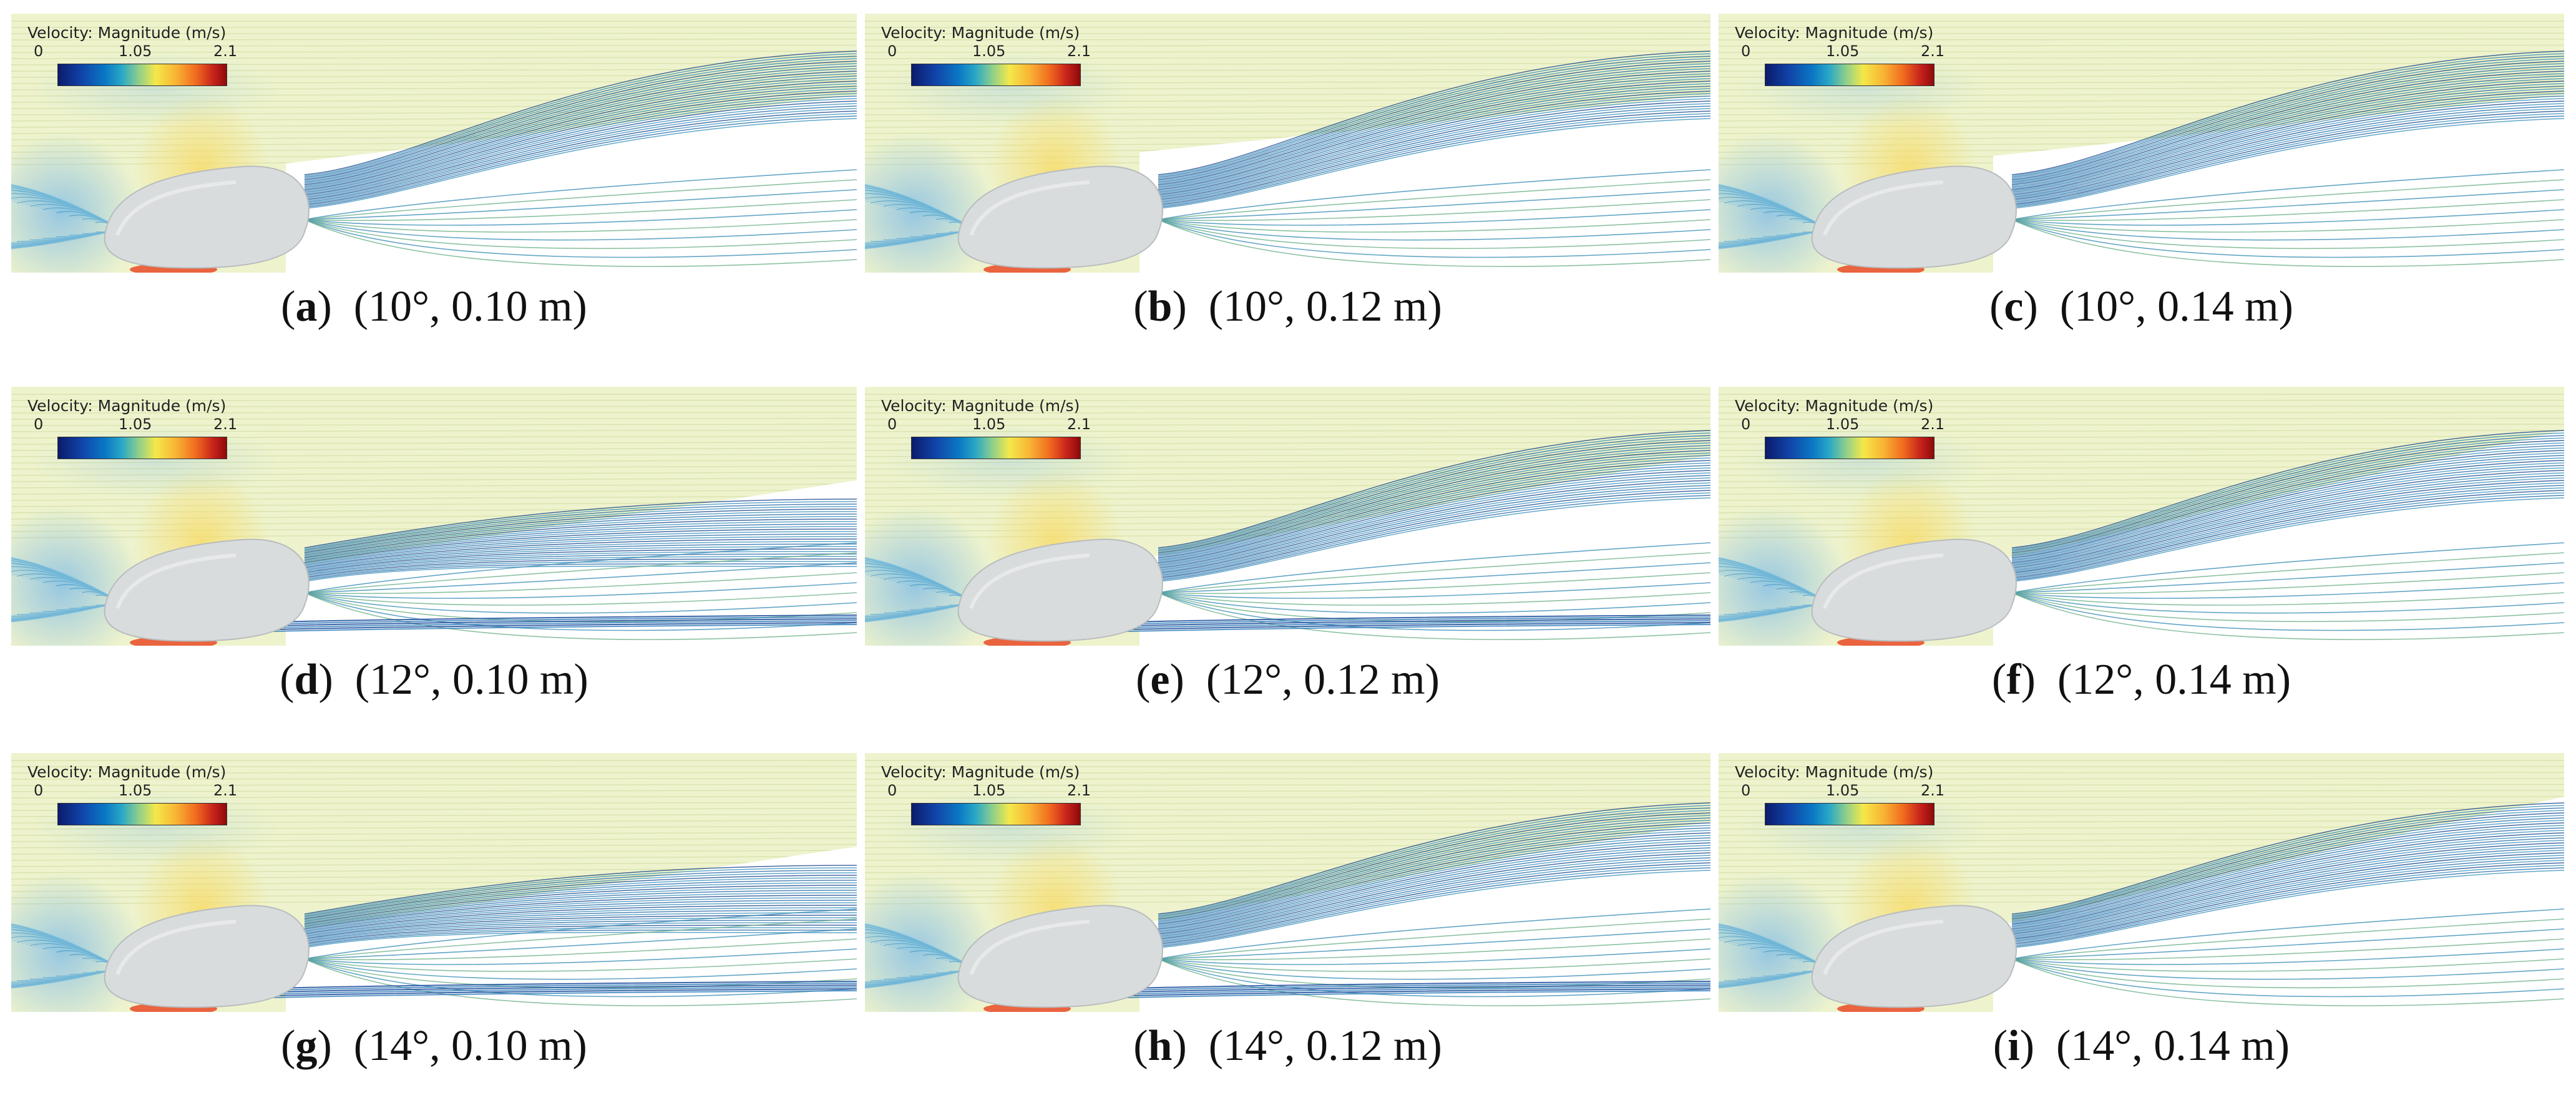  What do you see at coordinates (1325, 307) in the screenshot?
I see `panel-label: (10°, 0.12 m)` at bounding box center [1325, 307].